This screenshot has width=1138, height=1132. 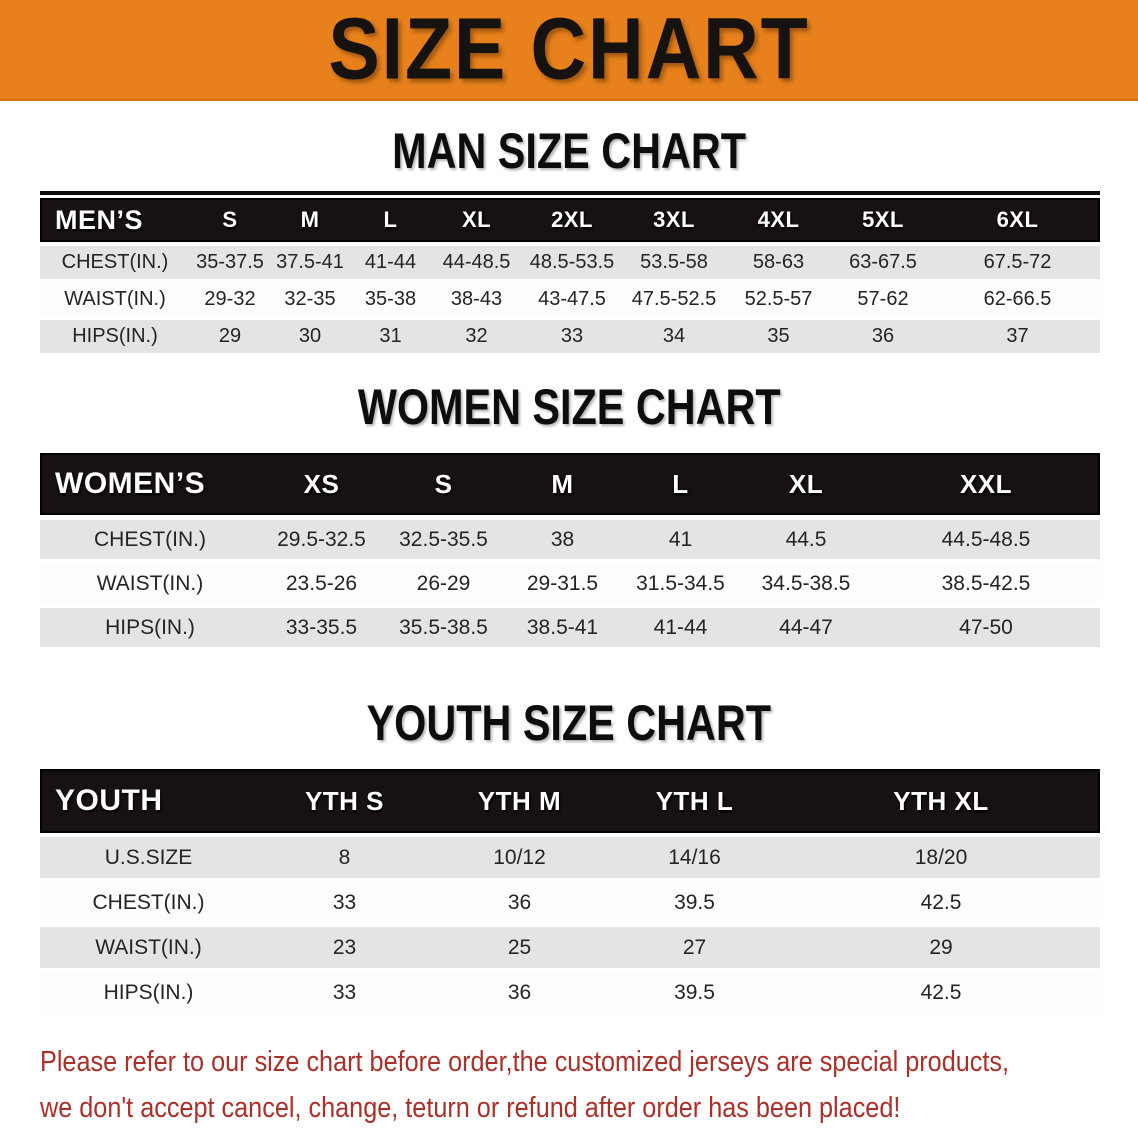 I want to click on women-size-column-header: XS, so click(x=321, y=483).